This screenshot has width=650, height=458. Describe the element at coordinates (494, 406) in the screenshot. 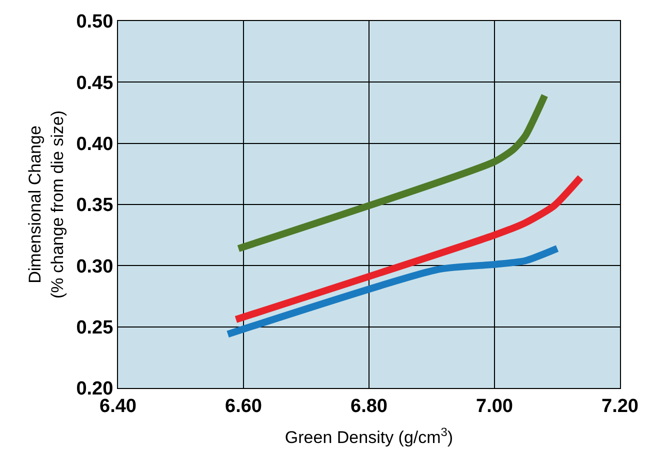

I see `x-tick-label: 7.00` at that location.